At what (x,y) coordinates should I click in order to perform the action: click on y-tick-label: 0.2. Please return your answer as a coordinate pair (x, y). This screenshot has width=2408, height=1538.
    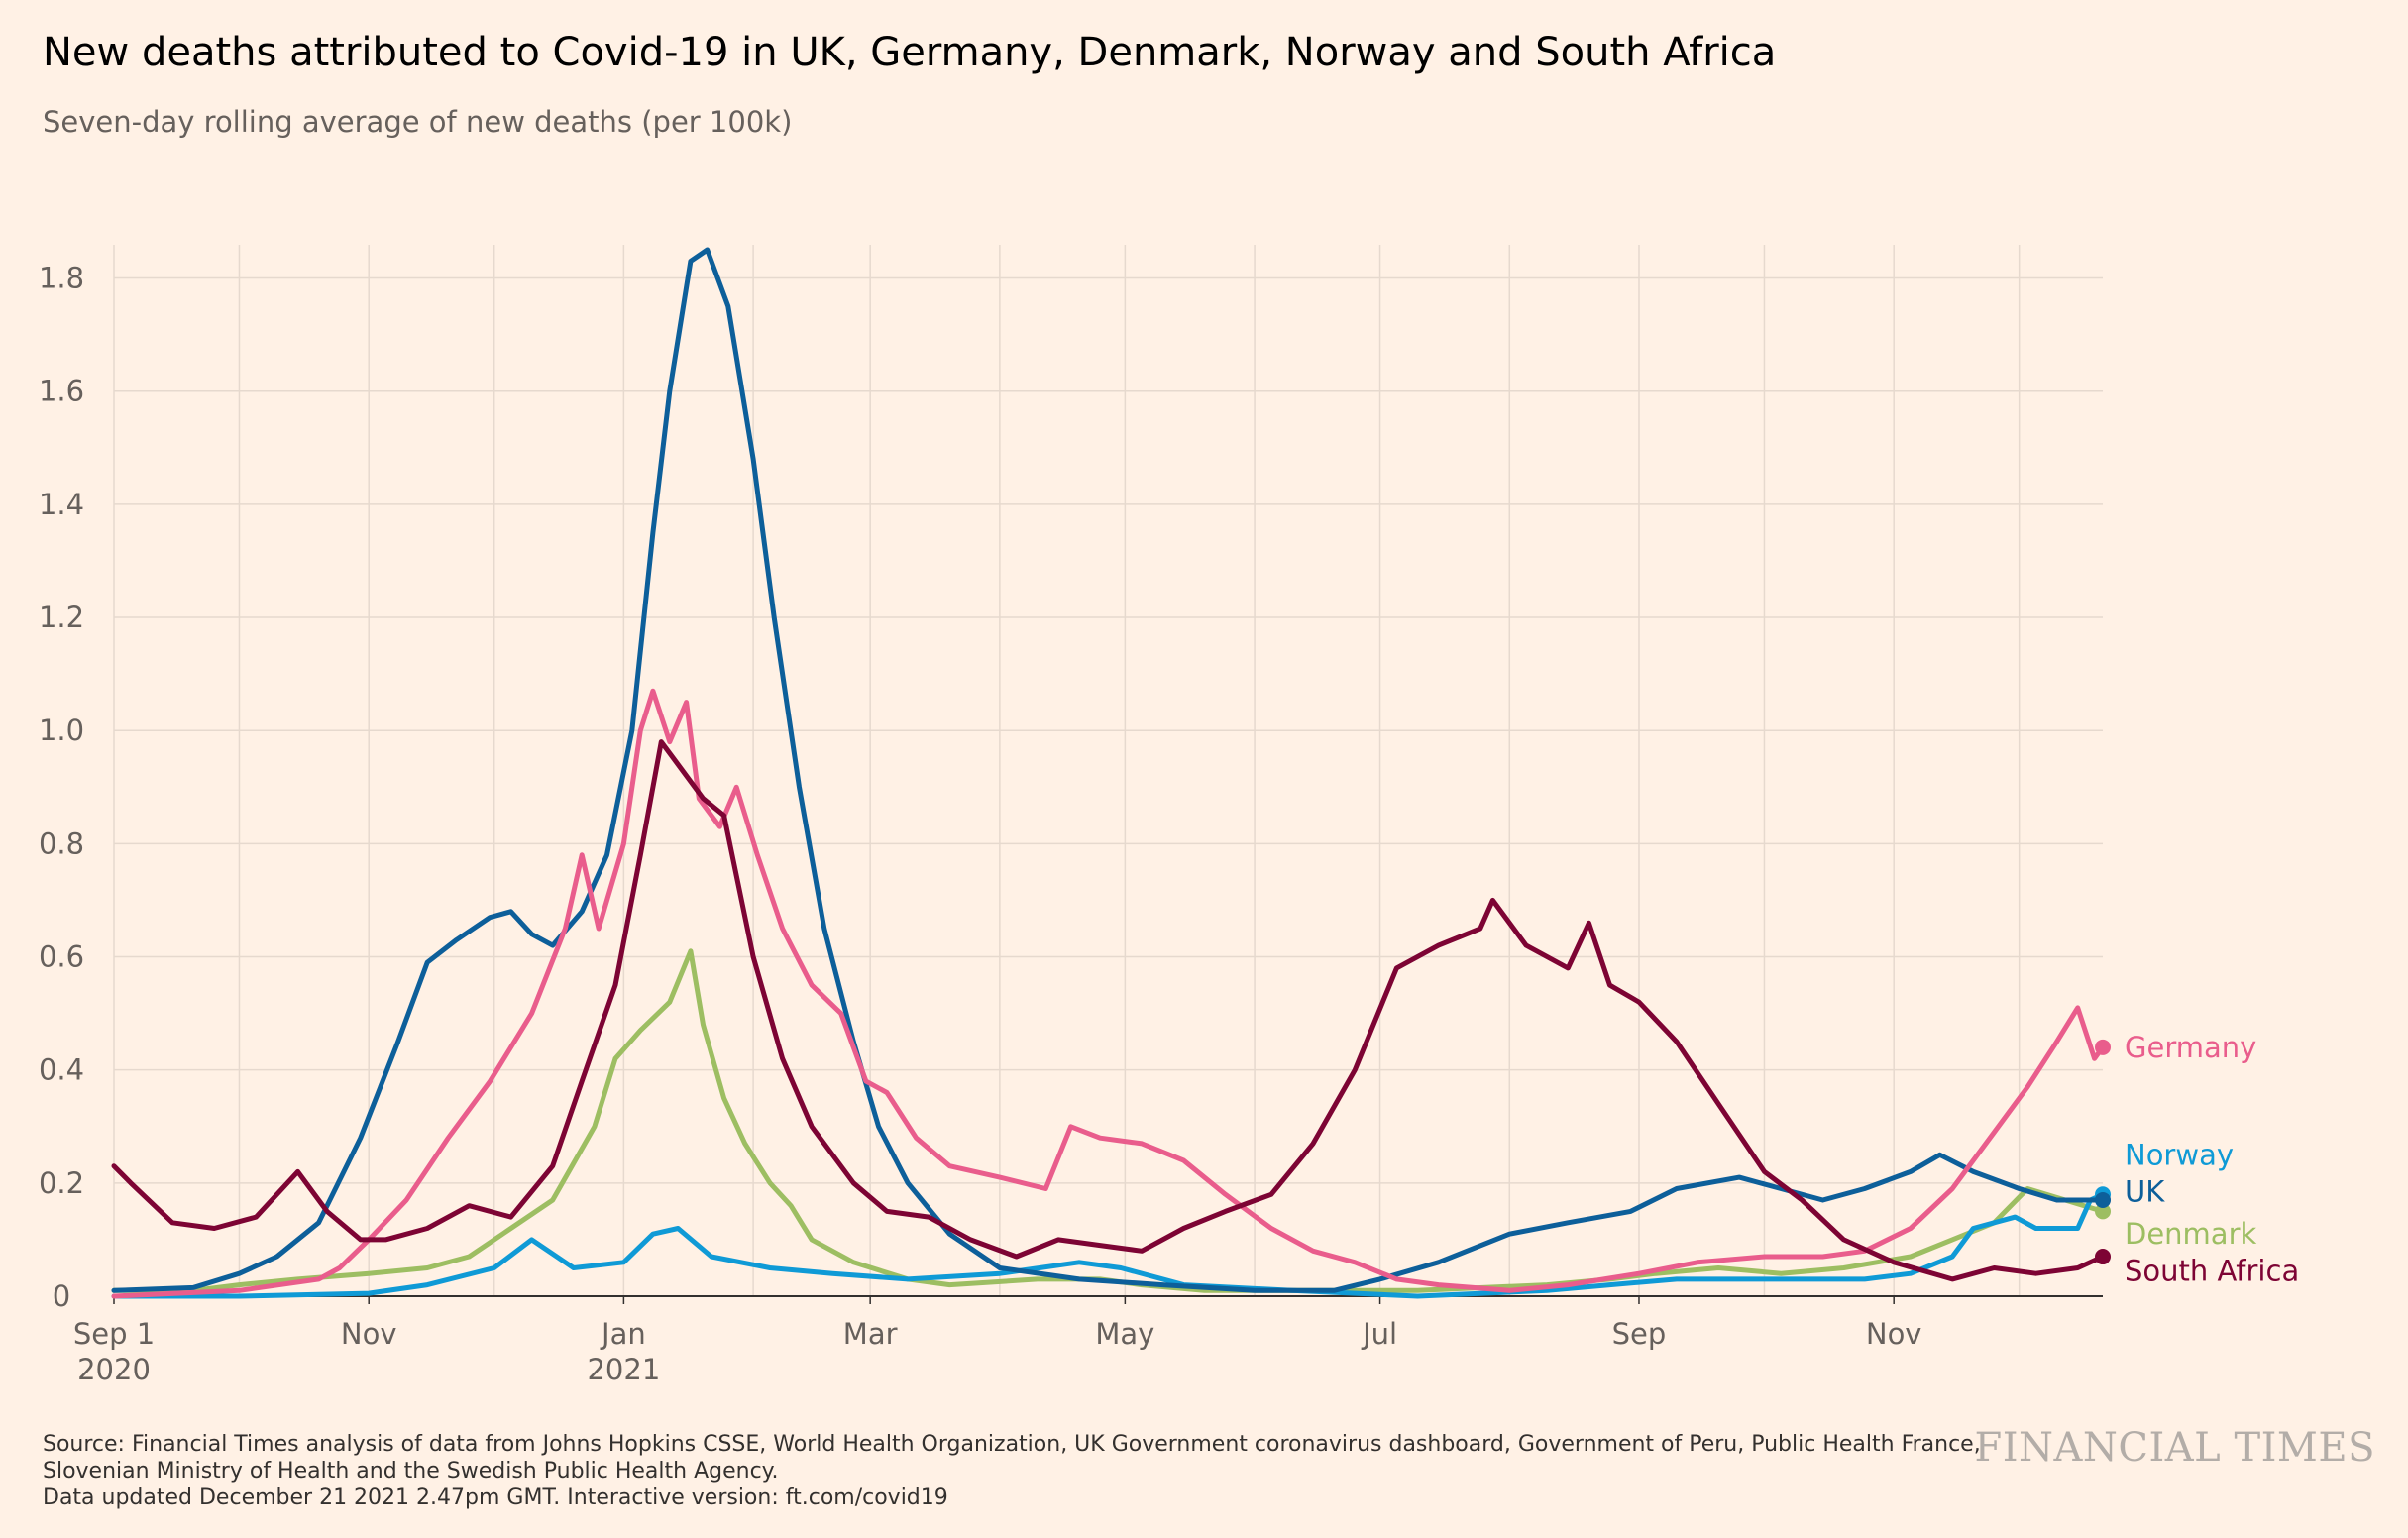
    Looking at the image, I should click on (61, 1183).